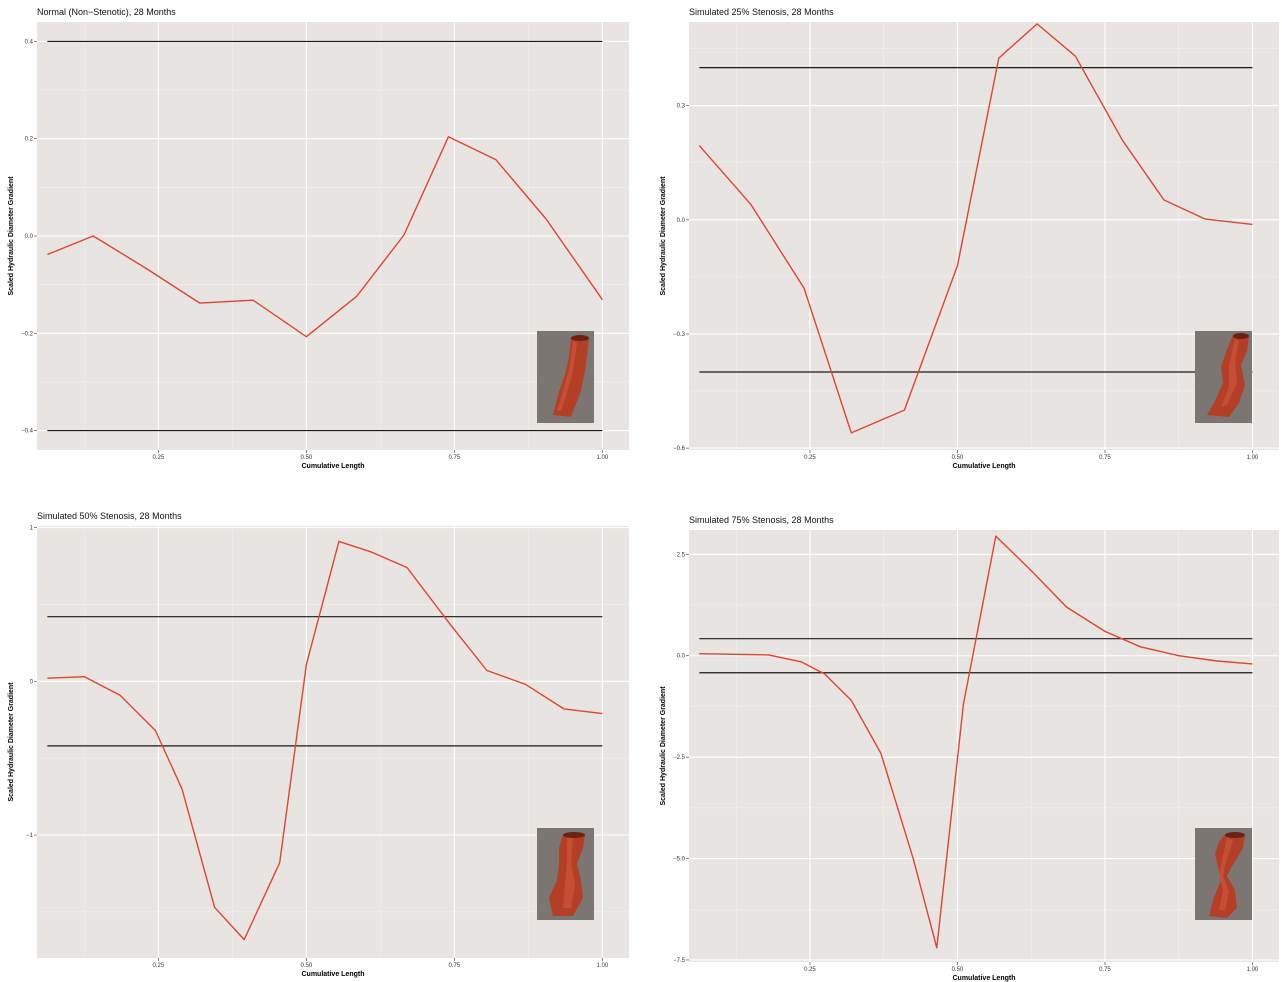 This screenshot has width=1282, height=982. Describe the element at coordinates (681, 555) in the screenshot. I see `y-tick-label: 2.5` at that location.